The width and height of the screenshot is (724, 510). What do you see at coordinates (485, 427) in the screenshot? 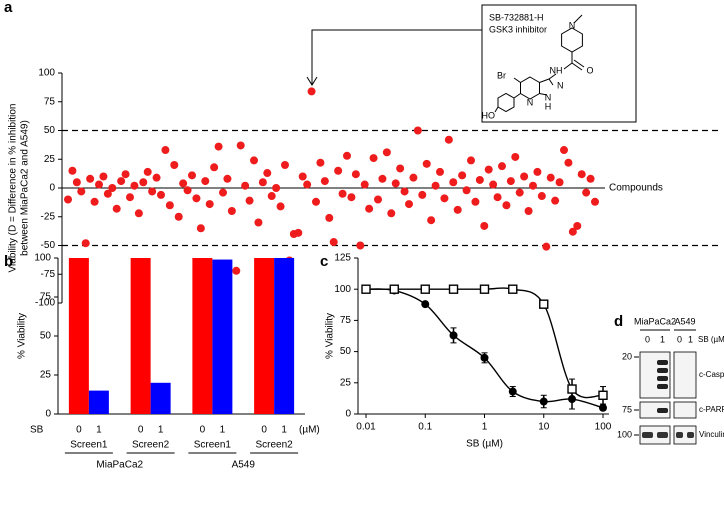
I see `x-tick-label: 1` at bounding box center [485, 427].